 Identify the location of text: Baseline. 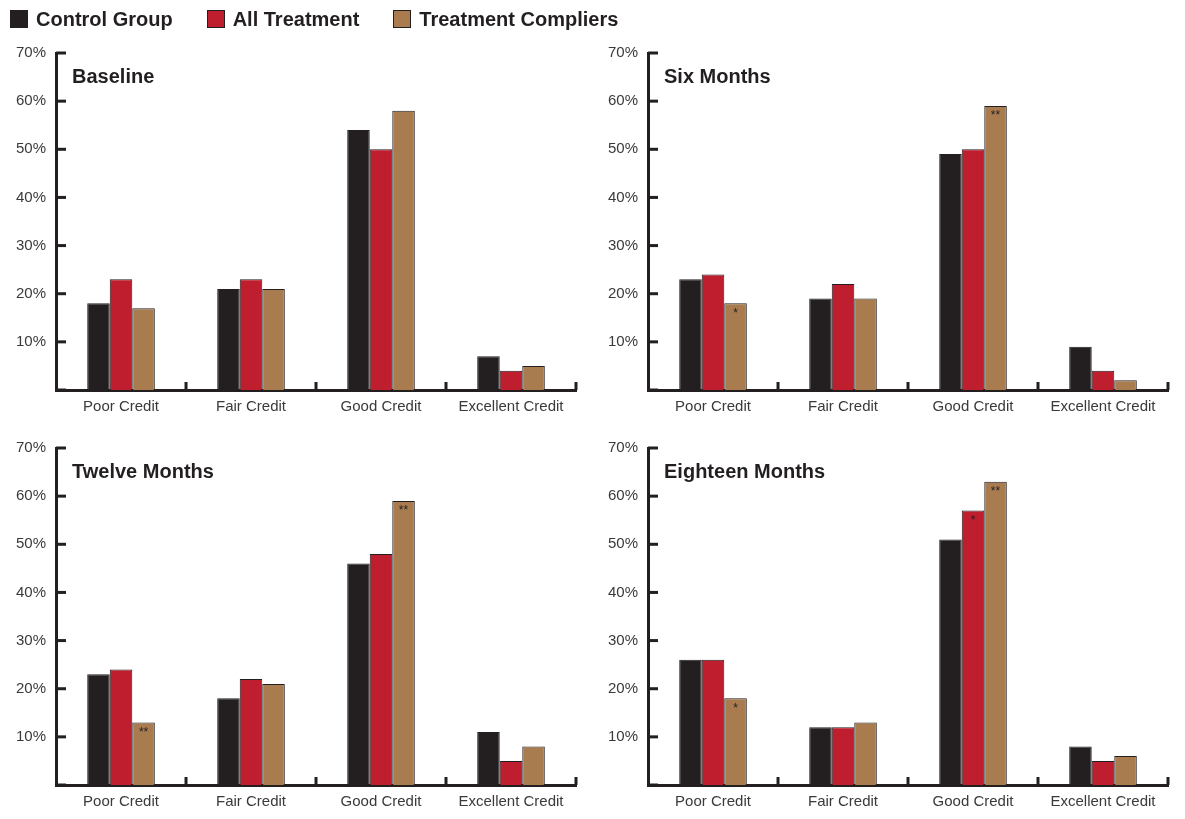
(113, 75).